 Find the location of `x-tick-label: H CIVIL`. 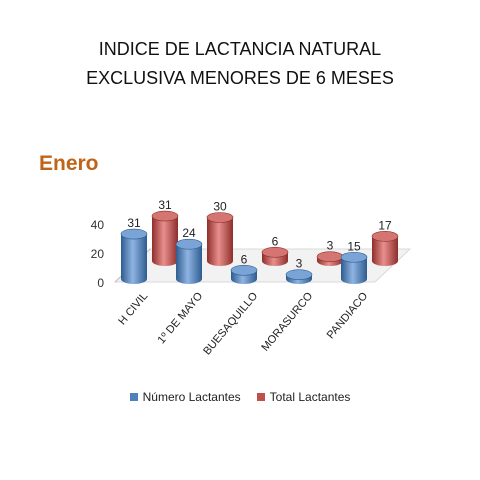

x-tick-label: H CIVIL is located at coordinates (133, 308).